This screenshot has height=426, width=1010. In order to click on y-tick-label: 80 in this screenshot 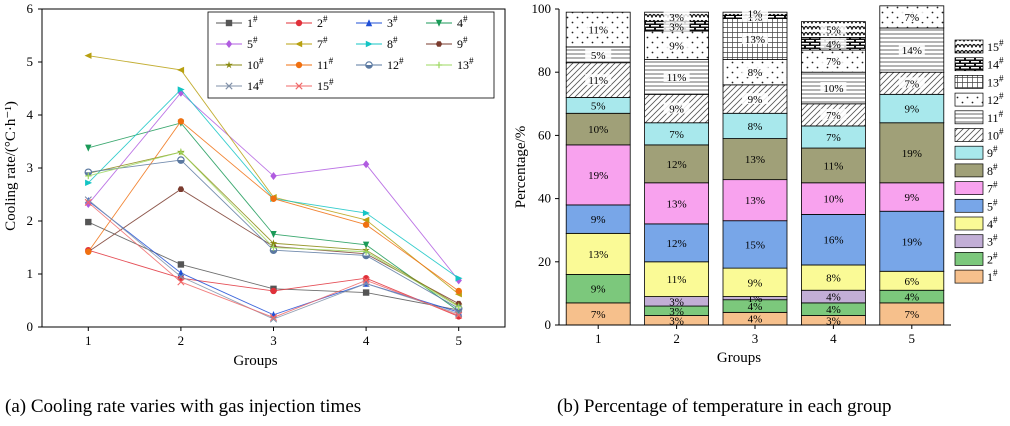, I will do `click(544, 71)`.